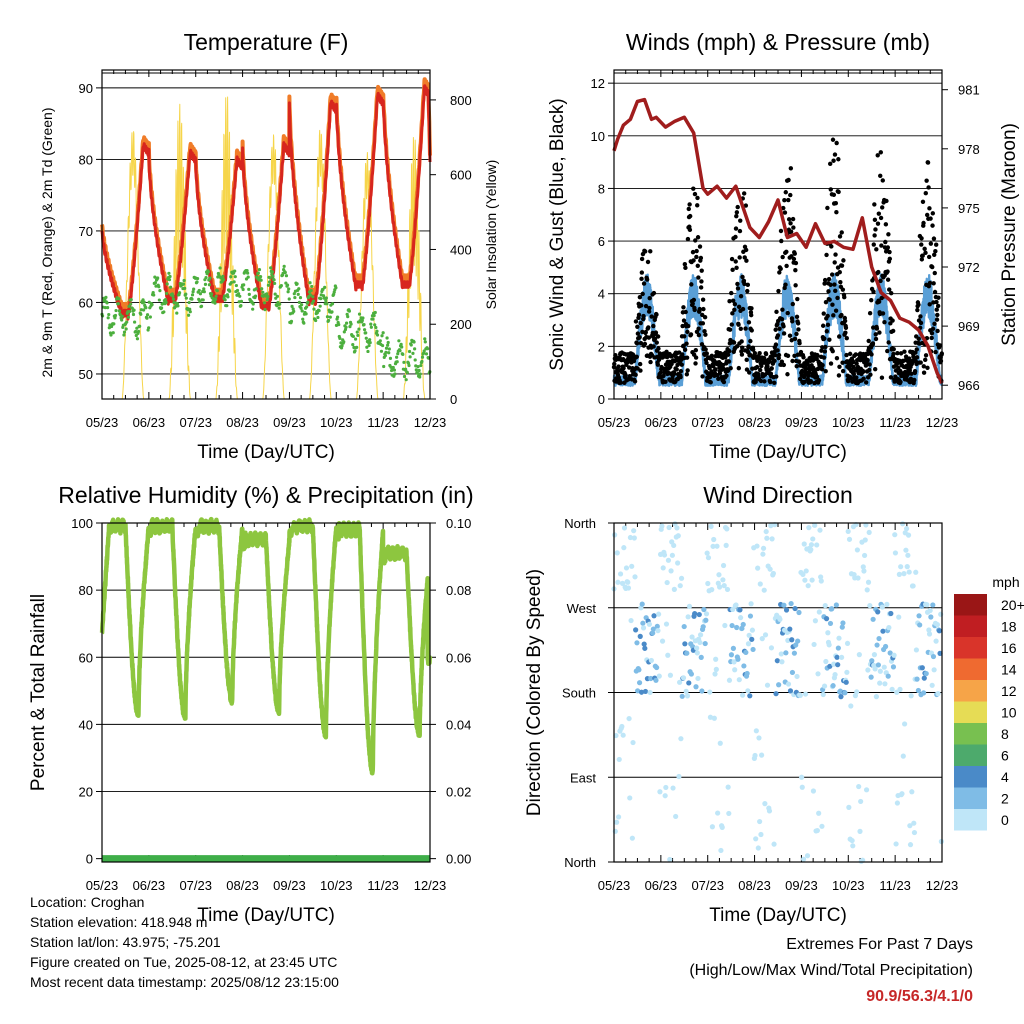 Image resolution: width=1024 pixels, height=1024 pixels. I want to click on y-tick-label: East, so click(583, 777).